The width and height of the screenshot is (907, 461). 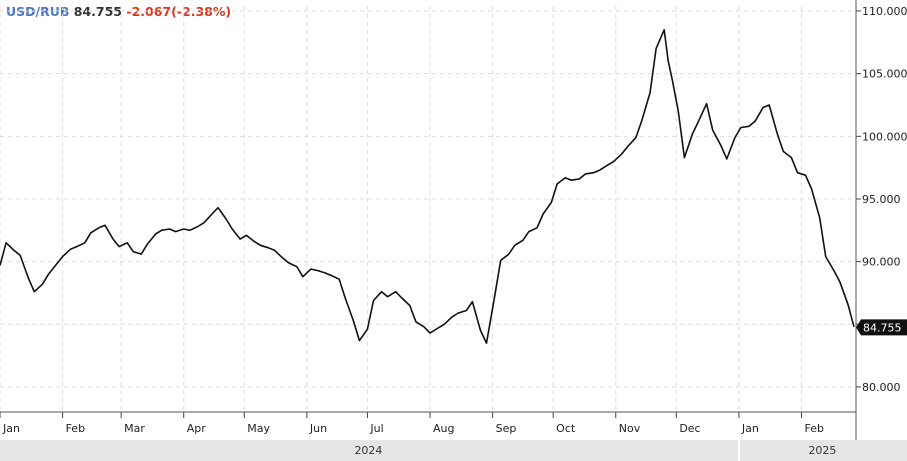 What do you see at coordinates (376, 428) in the screenshot?
I see `x-tick-label: Jul` at bounding box center [376, 428].